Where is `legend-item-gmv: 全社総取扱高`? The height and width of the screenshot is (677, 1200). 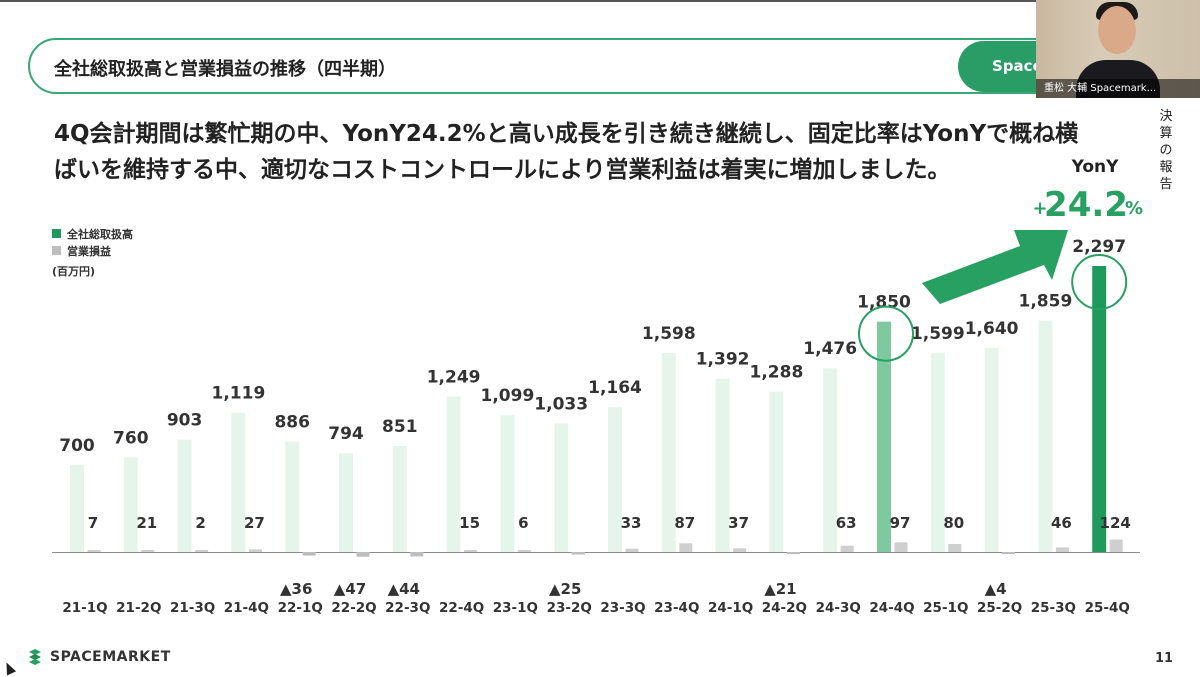 legend-item-gmv: 全社総取扱高 is located at coordinates (92, 233).